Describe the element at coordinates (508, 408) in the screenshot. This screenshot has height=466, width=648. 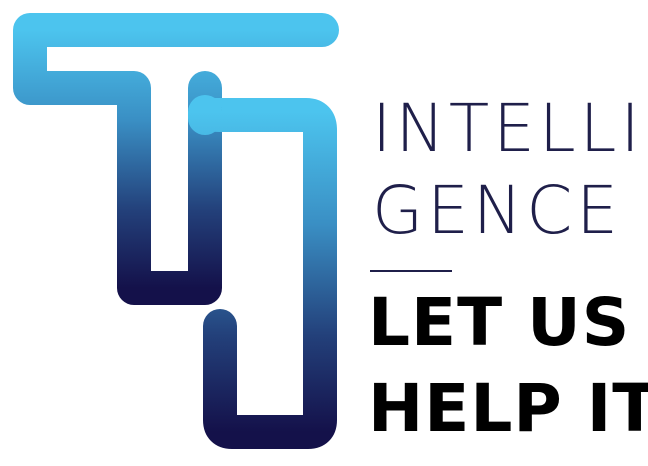
I see `tagline-line-2: HELP IT` at that location.